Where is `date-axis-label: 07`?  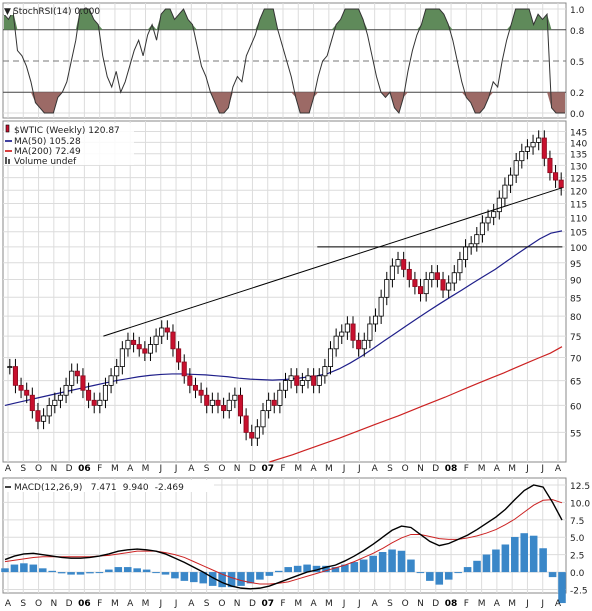 date-axis-label: 07 is located at coordinates (267, 469).